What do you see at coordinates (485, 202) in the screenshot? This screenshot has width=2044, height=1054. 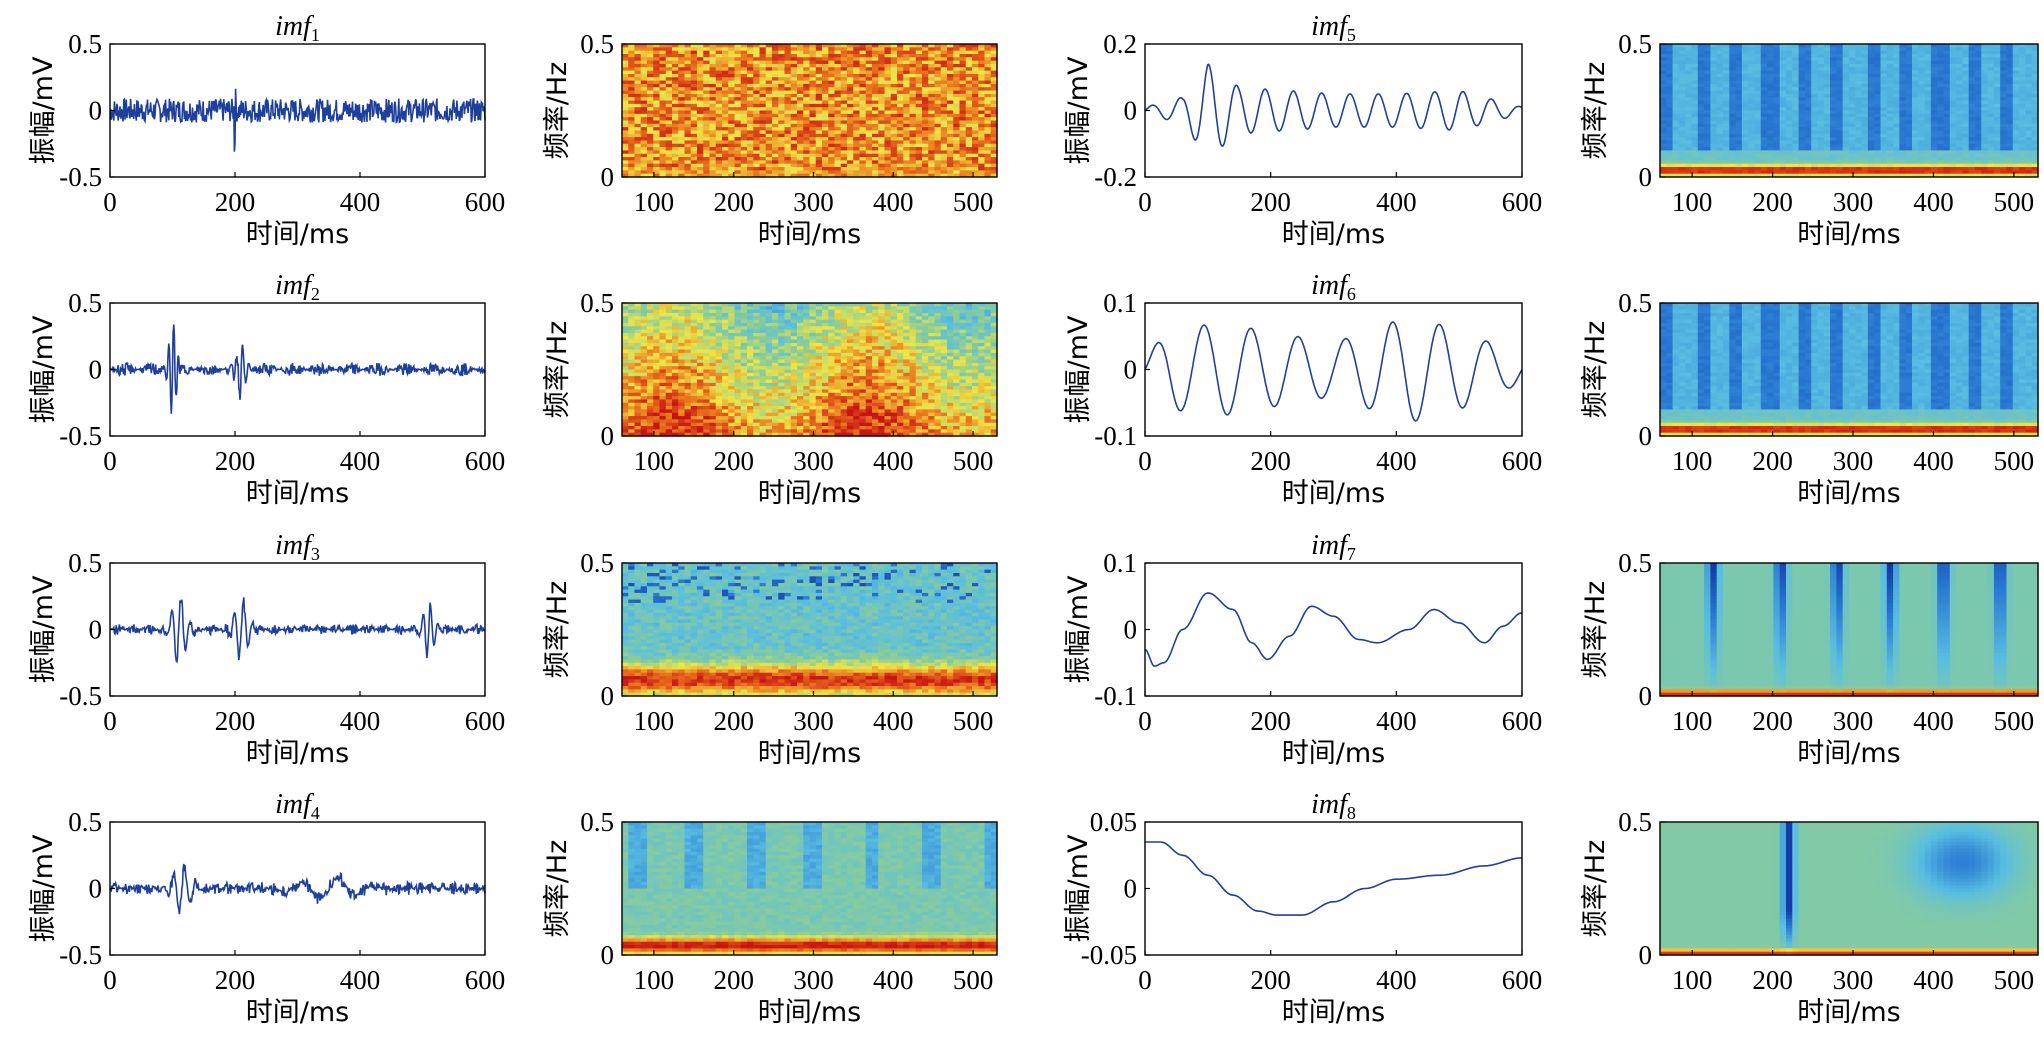 I see `x-tick-label: 600` at bounding box center [485, 202].